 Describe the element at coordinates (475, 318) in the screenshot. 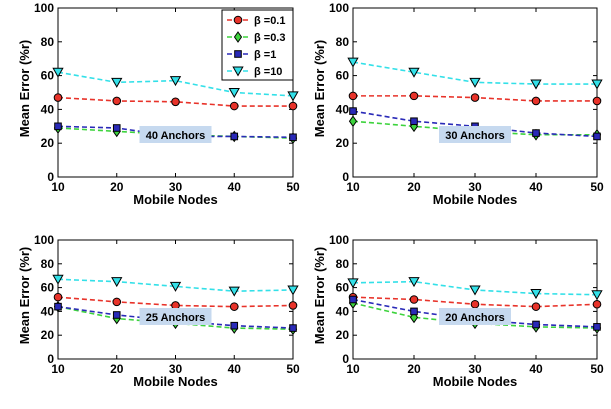

I see `anchor-count-label: 20 Anchors` at that location.